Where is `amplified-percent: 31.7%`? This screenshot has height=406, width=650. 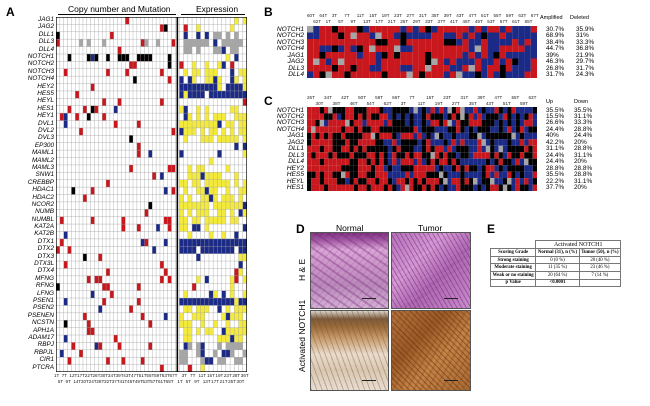
amplified-percent: 31.7% is located at coordinates (555, 74).